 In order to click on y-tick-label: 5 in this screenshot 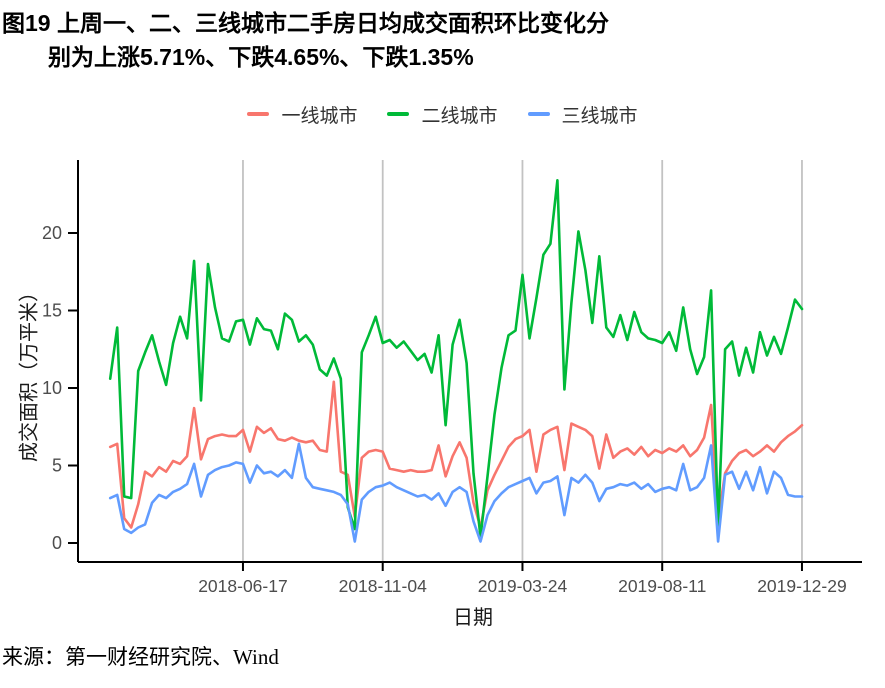, I will do `click(57, 466)`.